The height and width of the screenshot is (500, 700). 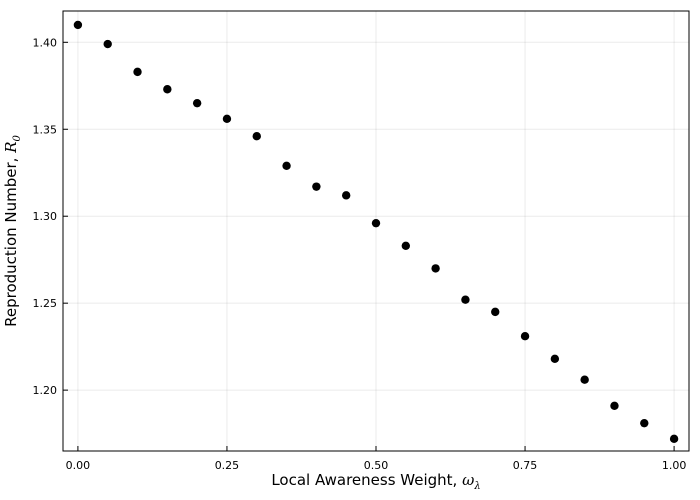 I want to click on x-tick-label: 0.50, so click(x=376, y=465).